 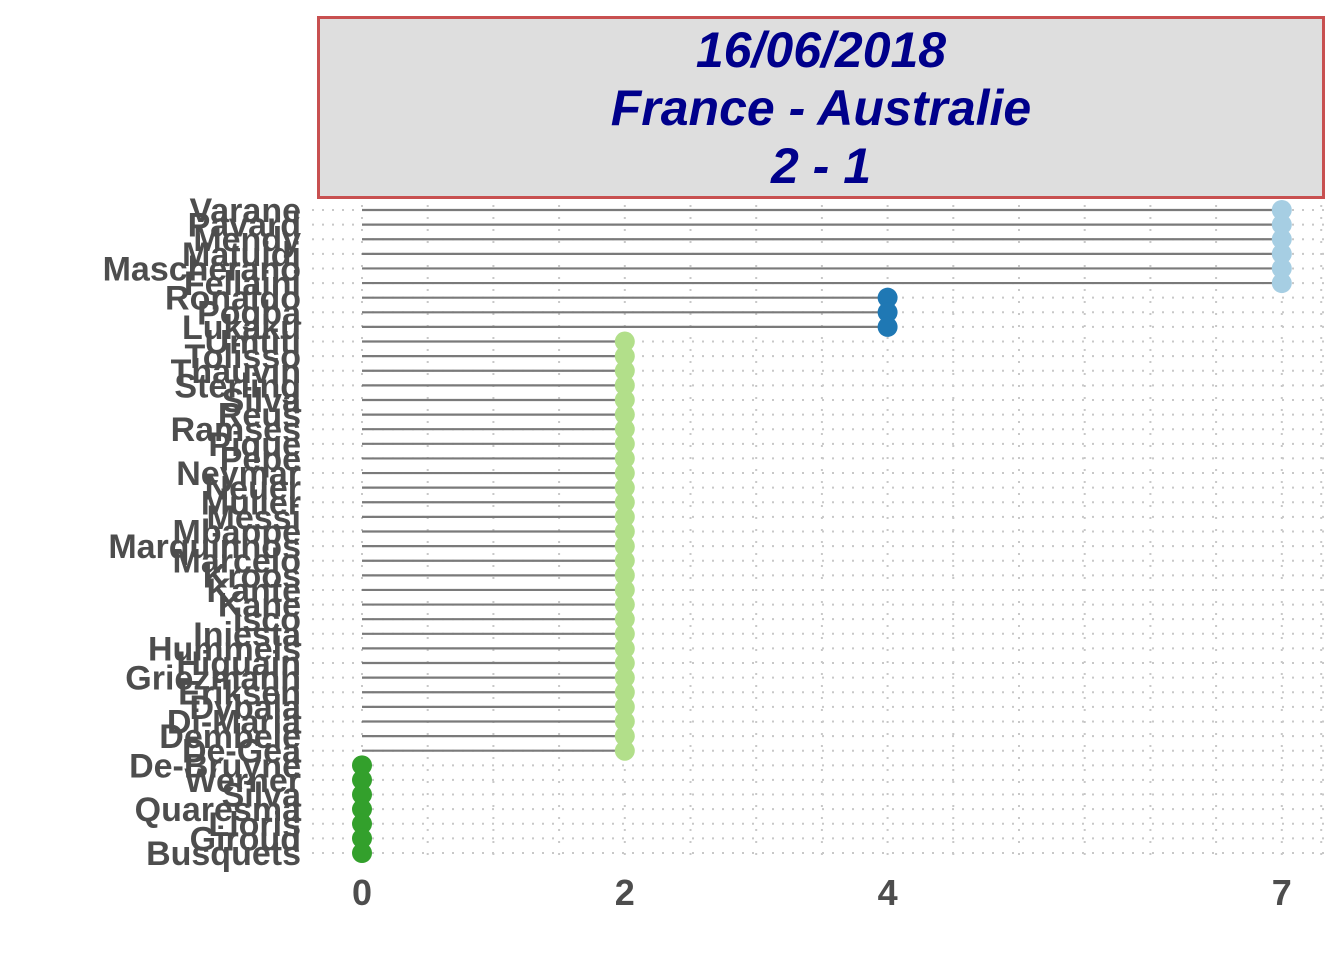 I want to click on x-axis-tick-label: 4, so click(x=888, y=892).